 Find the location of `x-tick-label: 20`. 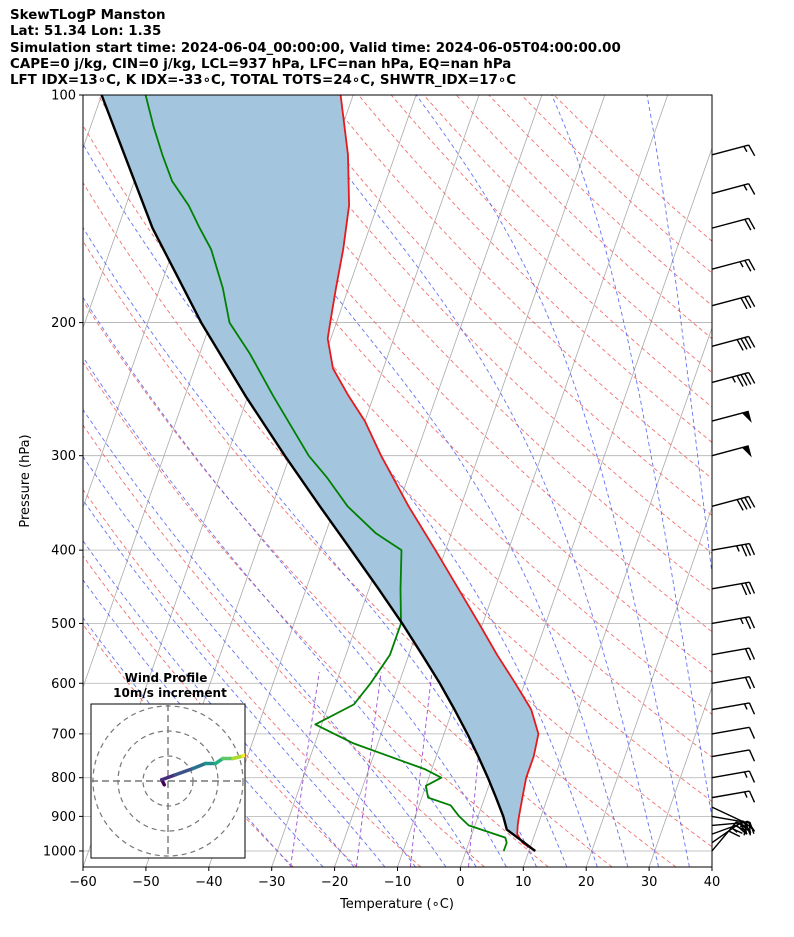

x-tick-label: 20 is located at coordinates (586, 882).